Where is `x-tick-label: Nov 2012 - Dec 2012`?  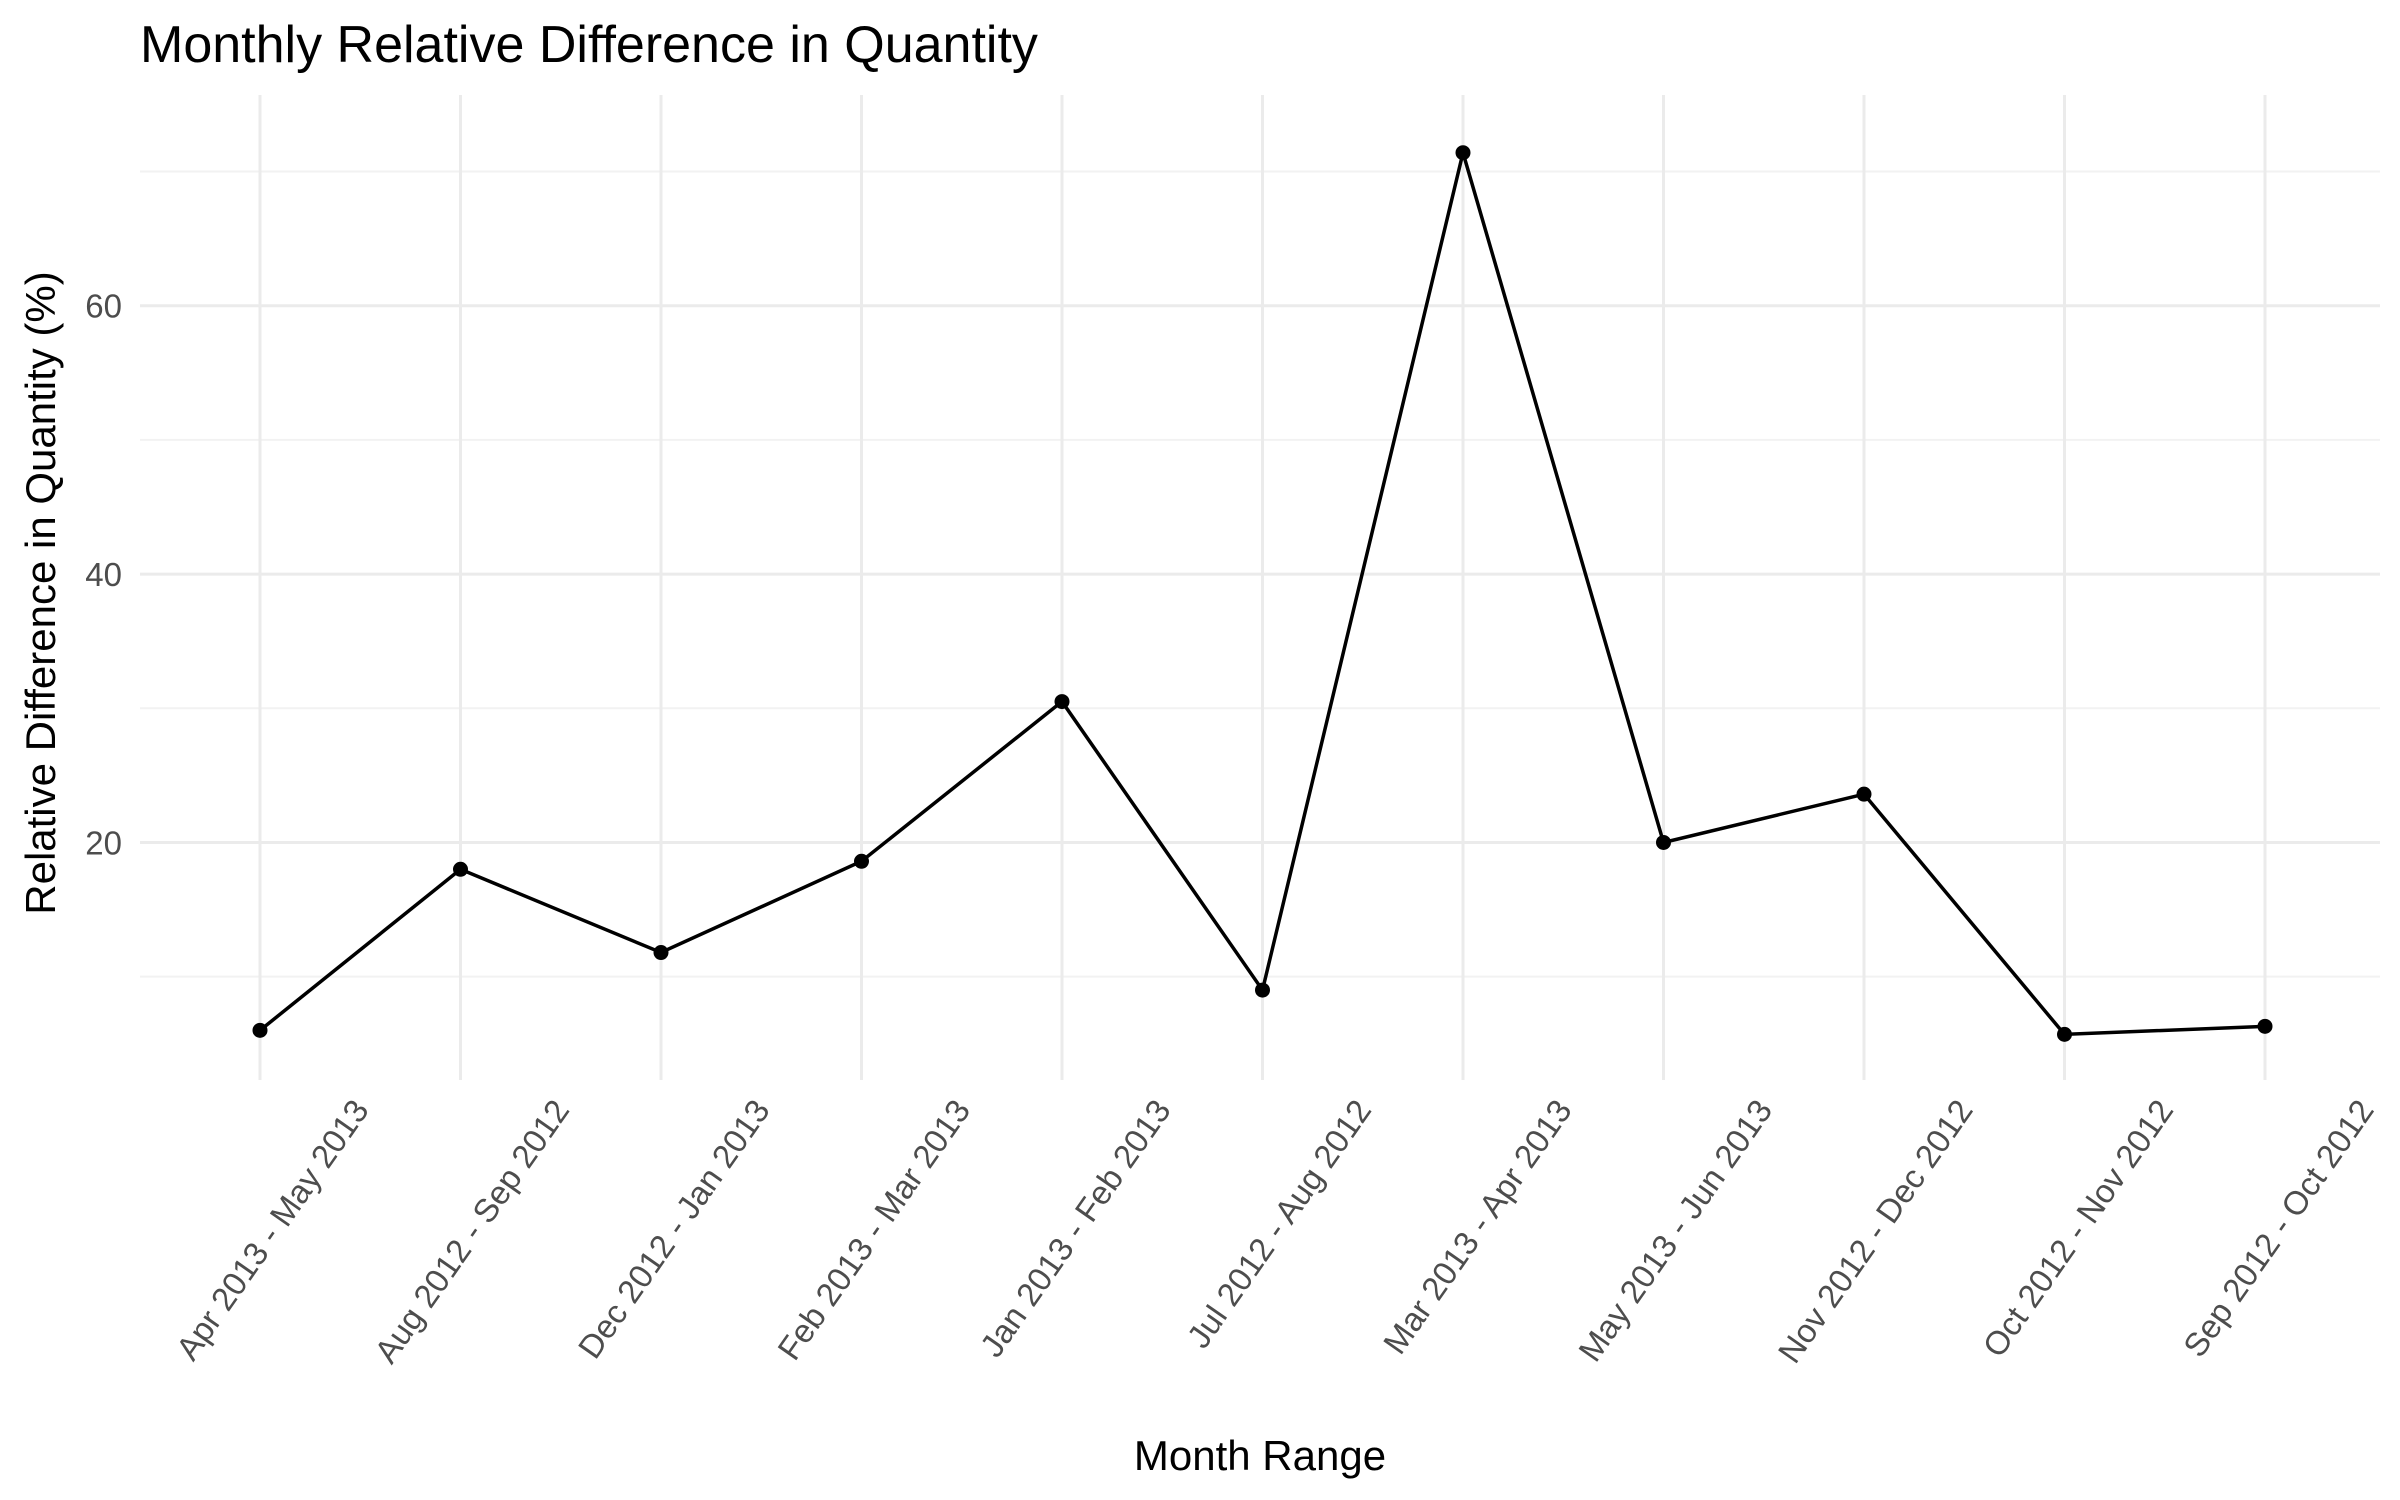
x-tick-label: Nov 2012 - Dec 2012 is located at coordinates (1875, 1231).